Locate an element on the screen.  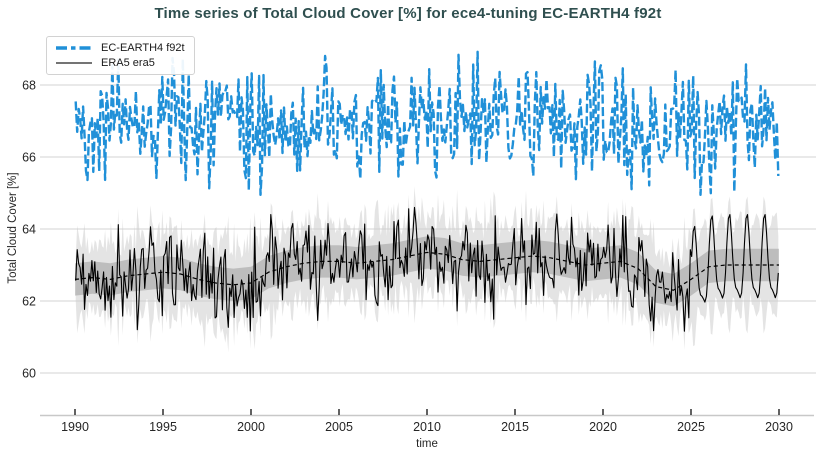
y-tick-label: 66 is located at coordinates (29, 158).